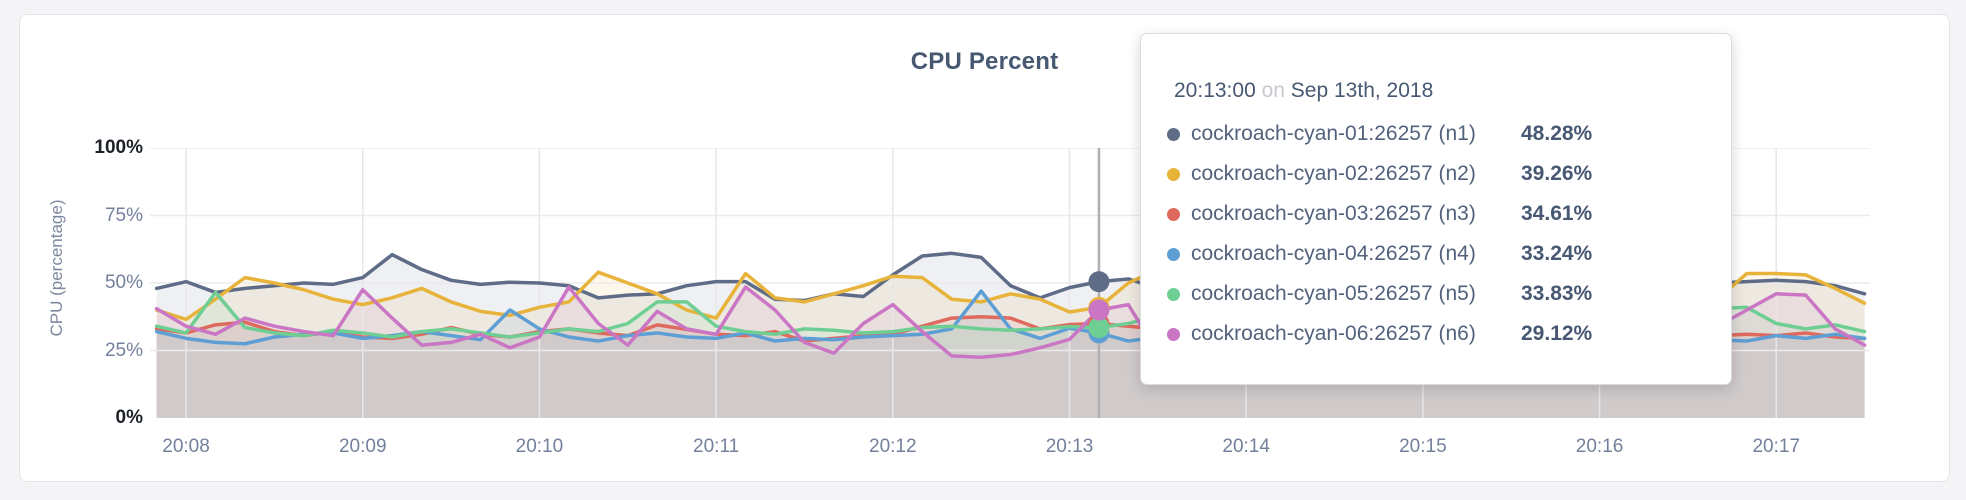 The height and width of the screenshot is (500, 1966). I want to click on tooltip-series-row: cockroach-cyan-05:26257 (n5) 33.83%, so click(1449, 294).